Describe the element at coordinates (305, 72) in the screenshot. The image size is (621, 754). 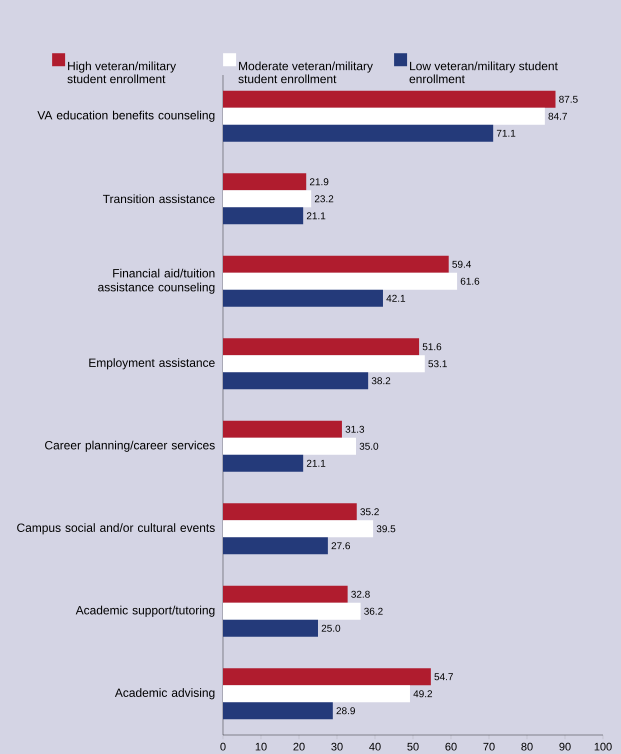
I see `legend-label: Moderate veteran/military student enrollment` at that location.